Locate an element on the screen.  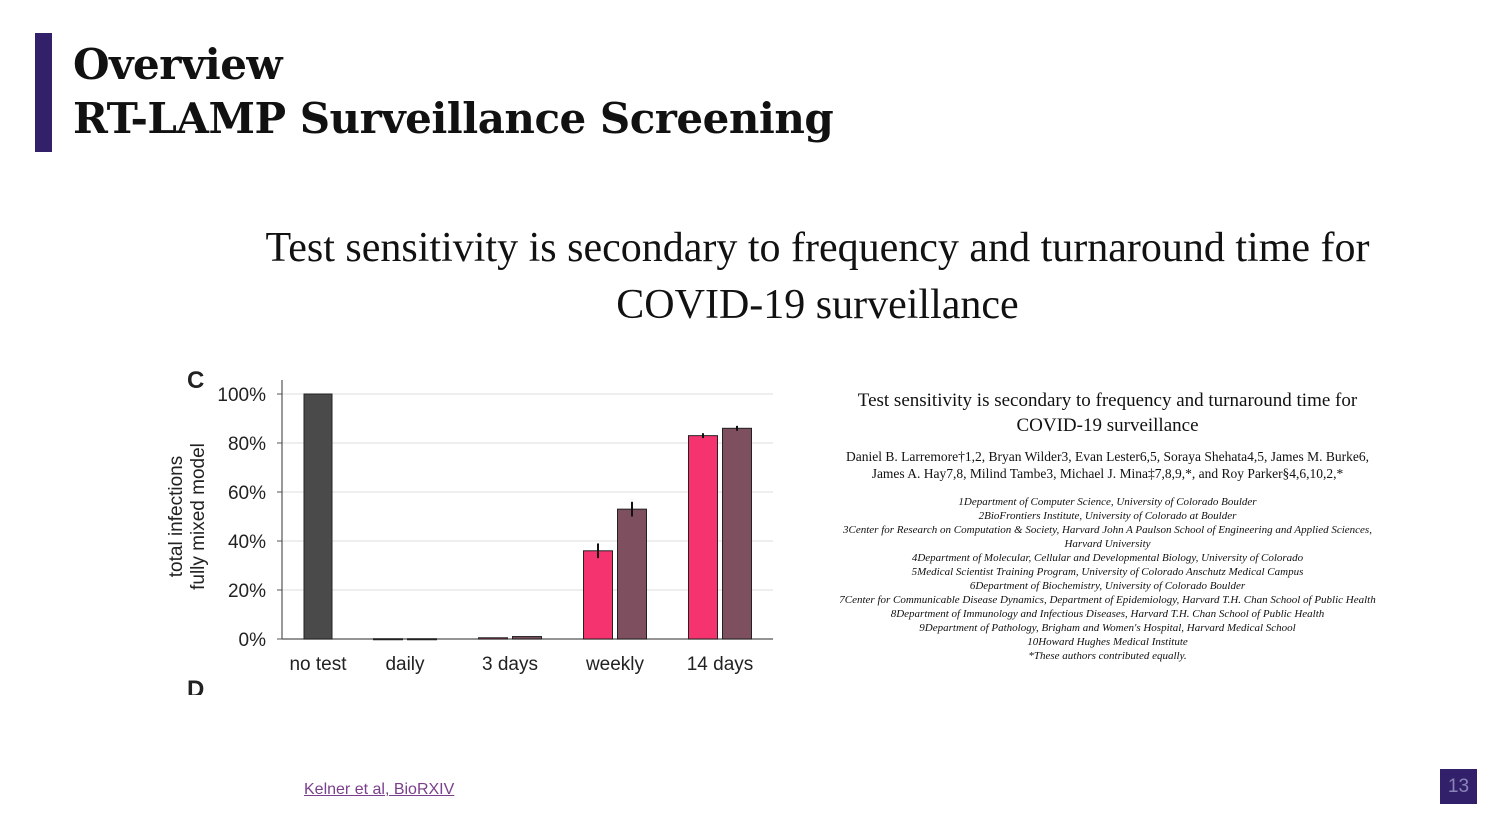
y-axis-label-line1: total infections is located at coordinates (176, 516).